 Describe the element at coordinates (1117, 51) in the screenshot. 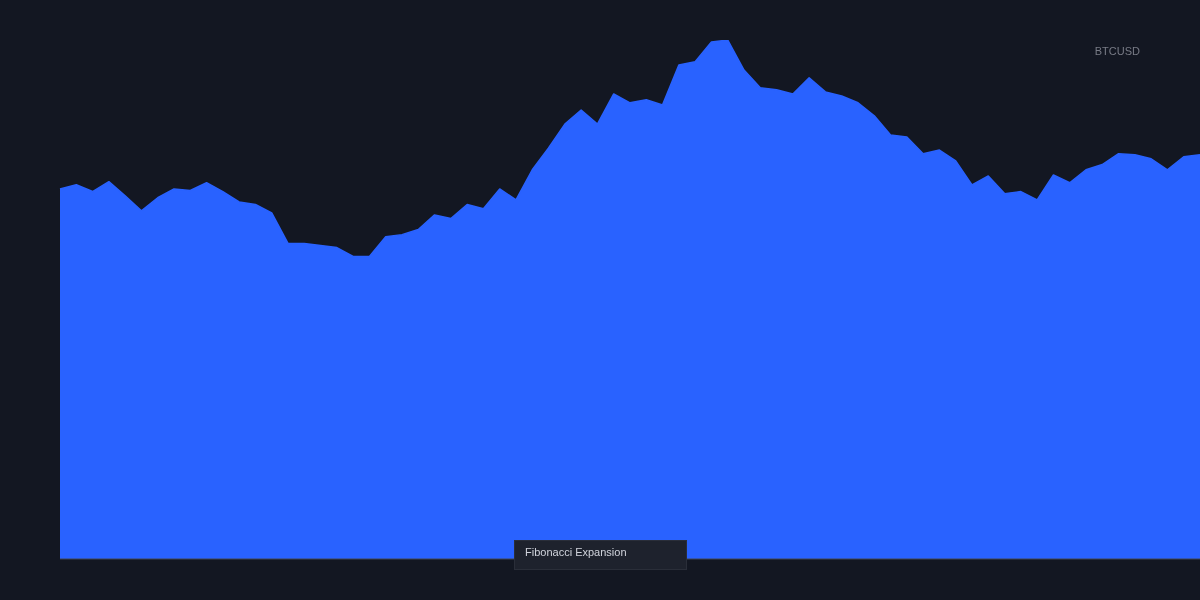

I see `annotation: BTCUSD` at that location.